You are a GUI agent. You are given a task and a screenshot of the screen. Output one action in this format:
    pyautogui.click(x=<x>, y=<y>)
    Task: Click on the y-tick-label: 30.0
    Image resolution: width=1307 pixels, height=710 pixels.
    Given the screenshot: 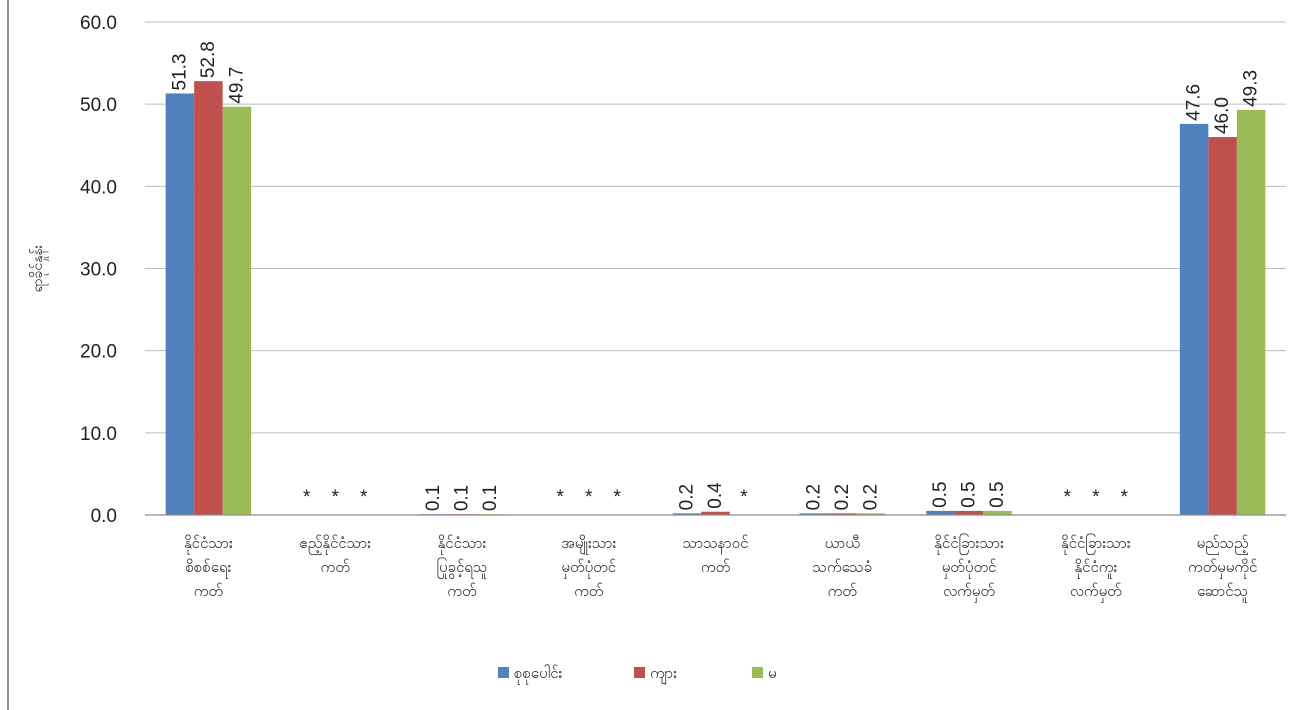 What is the action you would take?
    pyautogui.click(x=98, y=270)
    